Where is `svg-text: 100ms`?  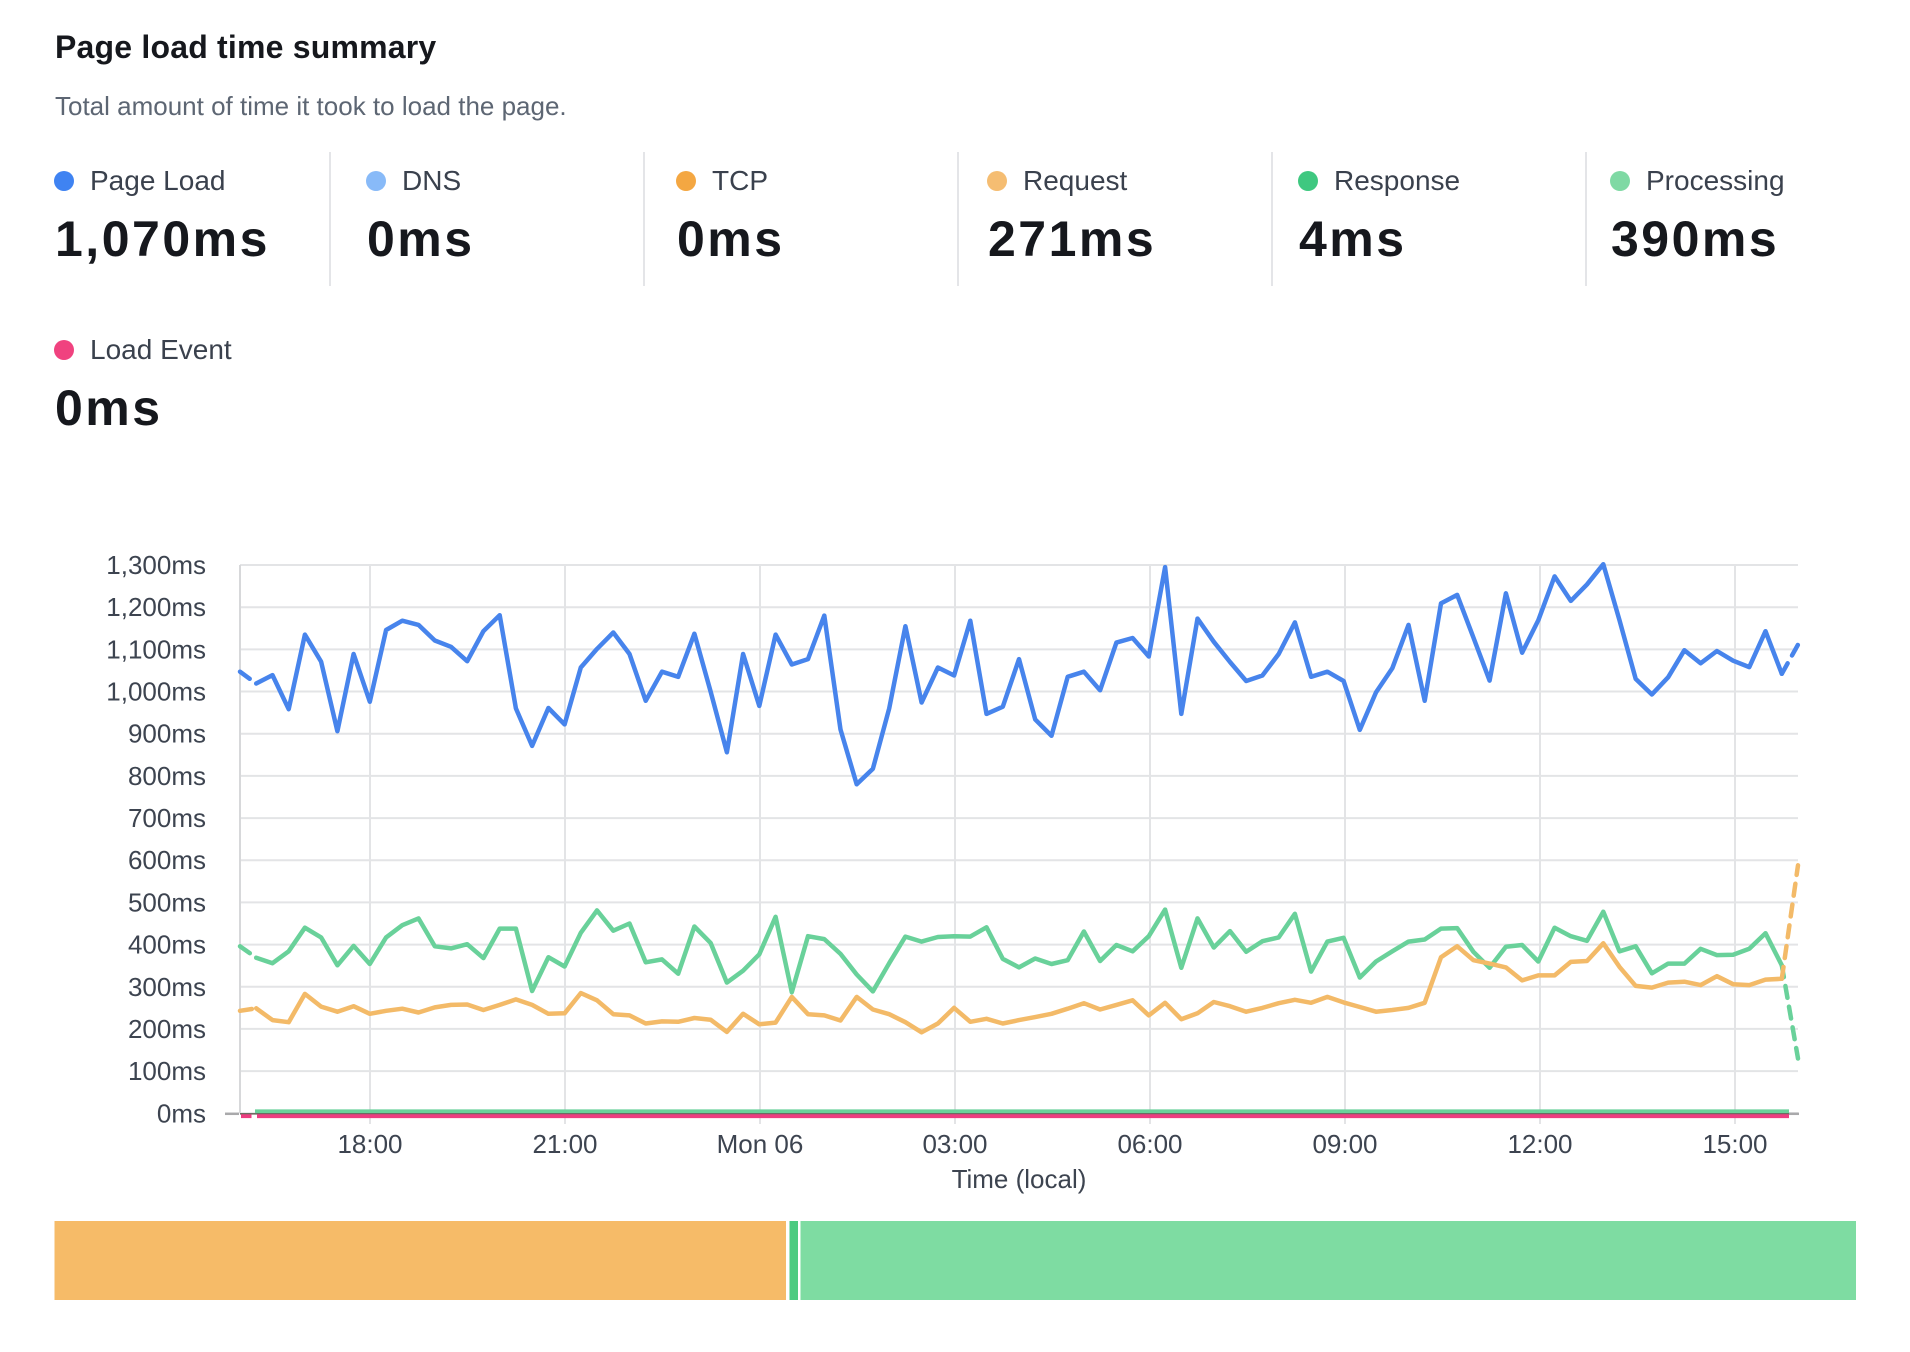
svg-text: 100ms is located at coordinates (167, 1071).